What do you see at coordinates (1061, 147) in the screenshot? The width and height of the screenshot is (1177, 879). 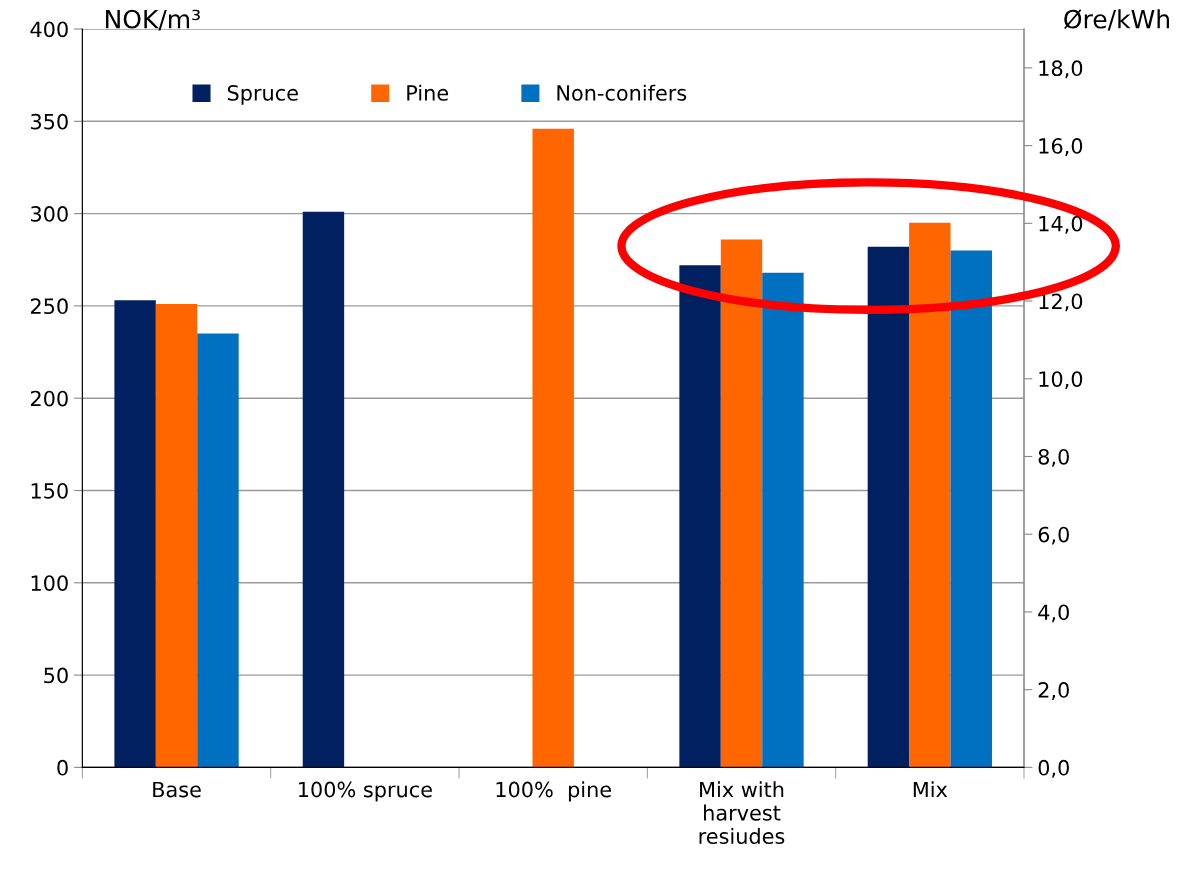 I see `y2-tick-label: 16,0` at bounding box center [1061, 147].